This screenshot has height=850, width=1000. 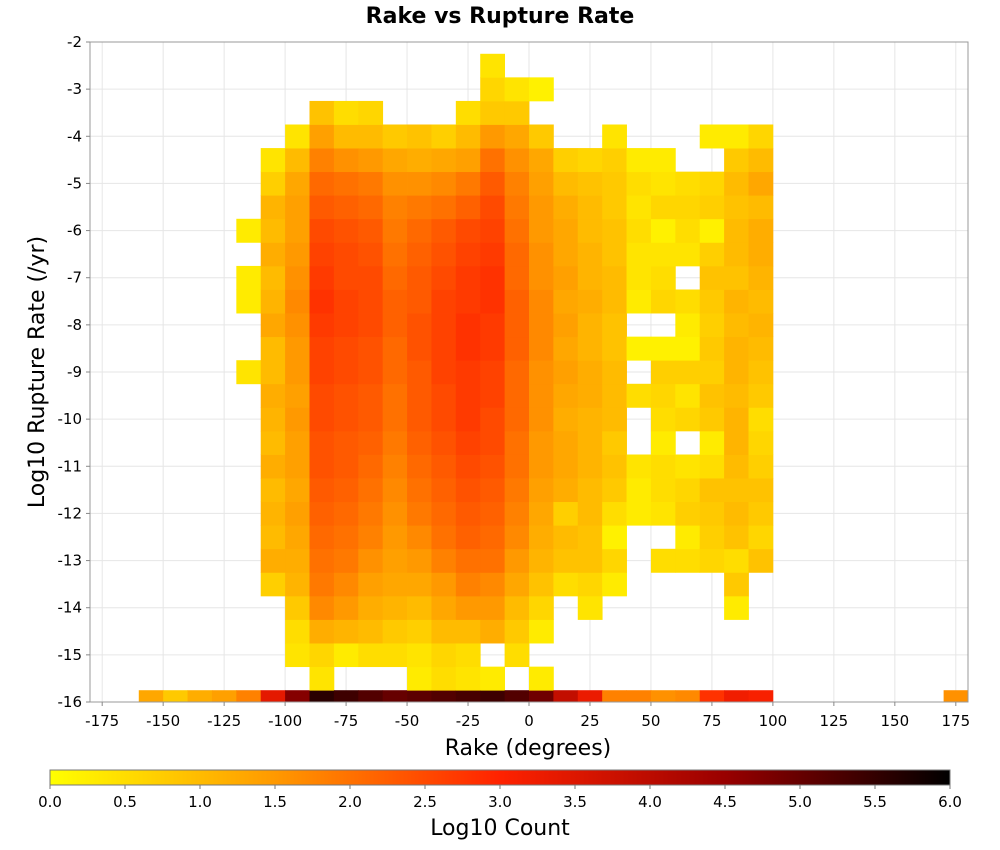 What do you see at coordinates (711, 721) in the screenshot?
I see `x-tick-label: 75` at bounding box center [711, 721].